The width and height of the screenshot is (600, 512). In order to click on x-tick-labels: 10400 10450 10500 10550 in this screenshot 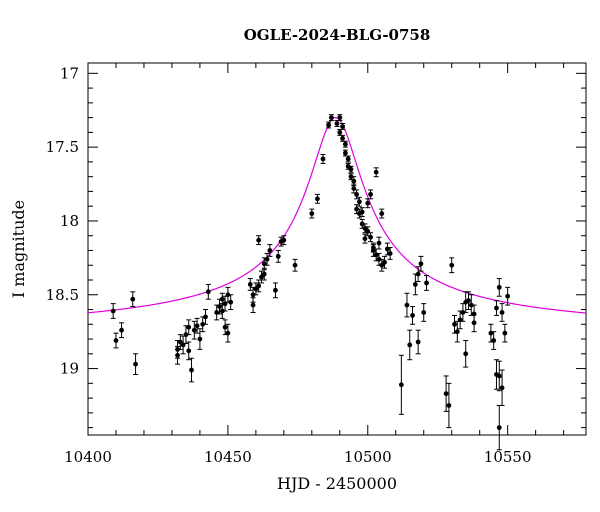, I will do `click(297, 457)`.